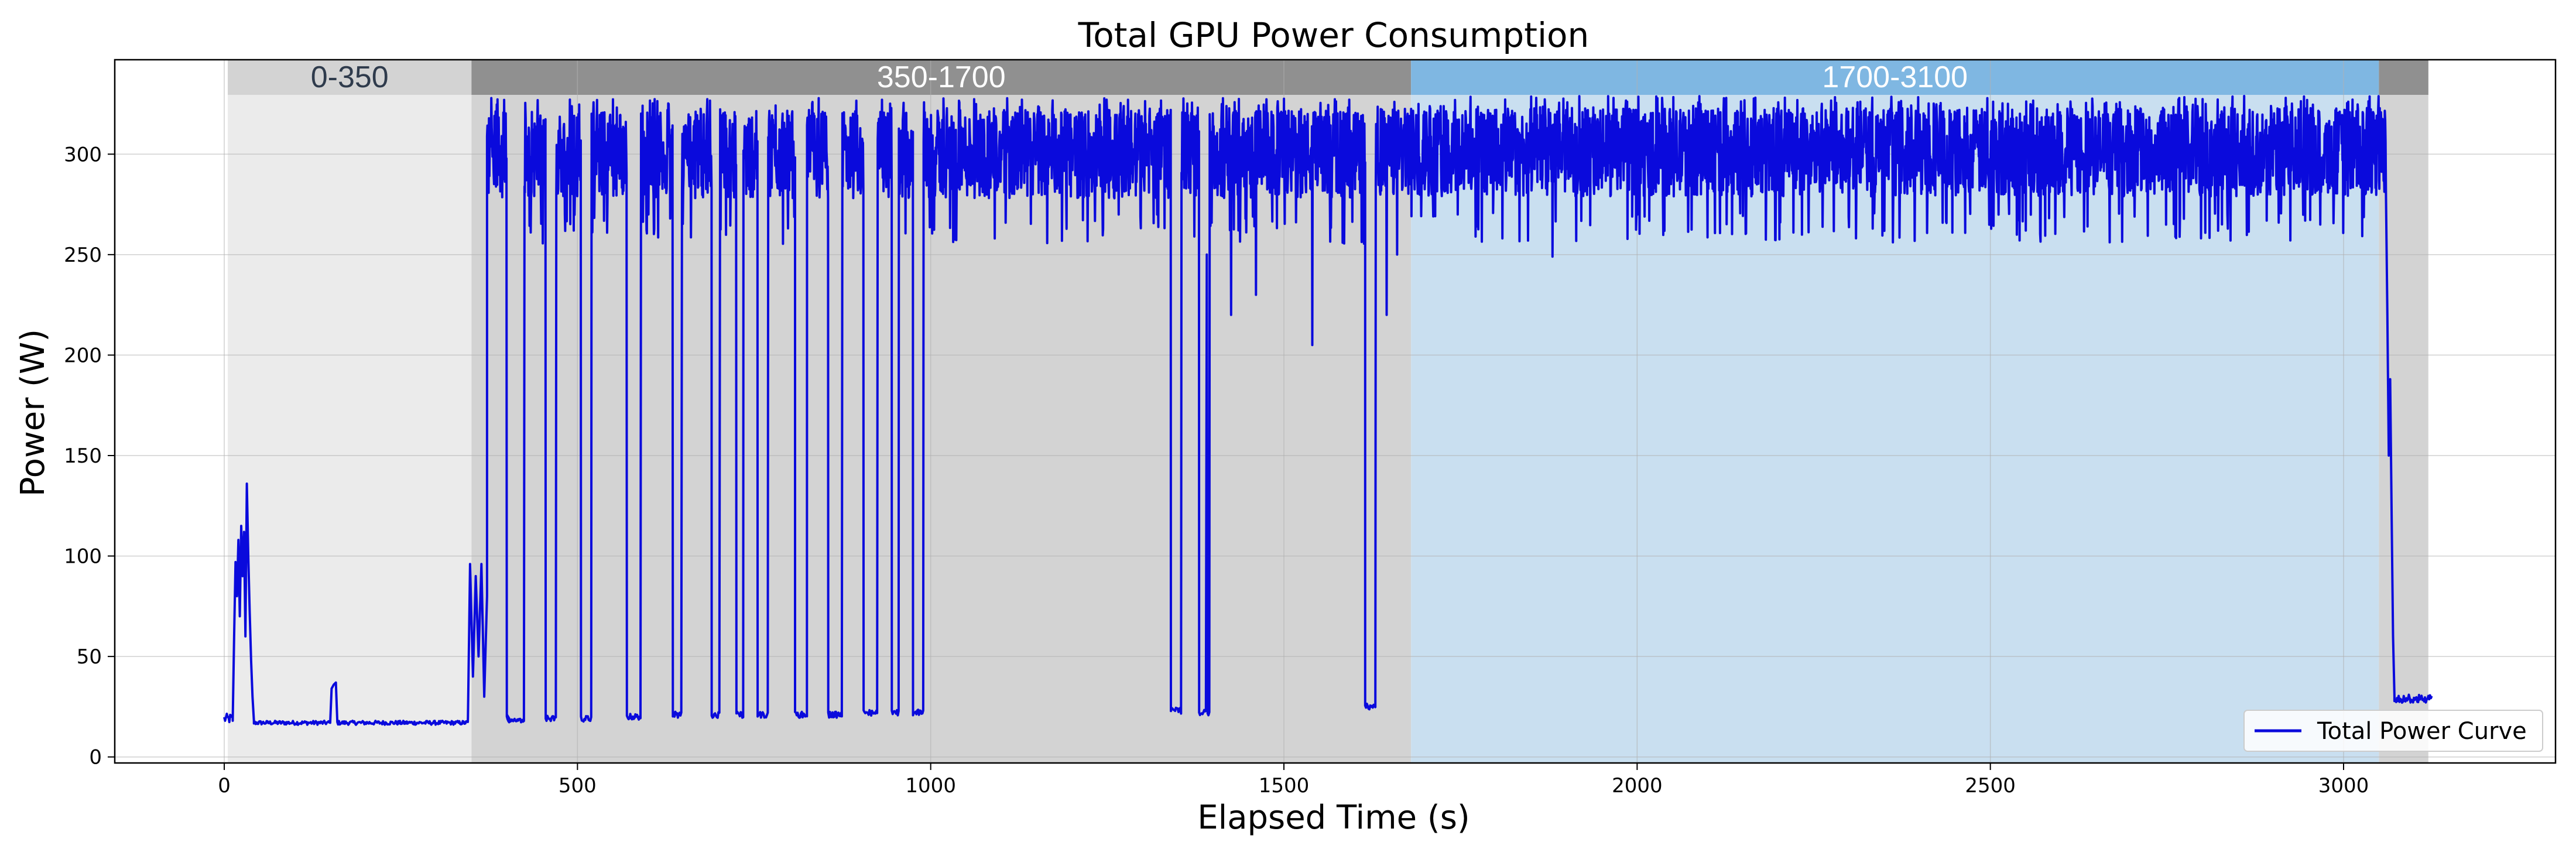  I want to click on y-tick-label: 100, so click(83, 557).